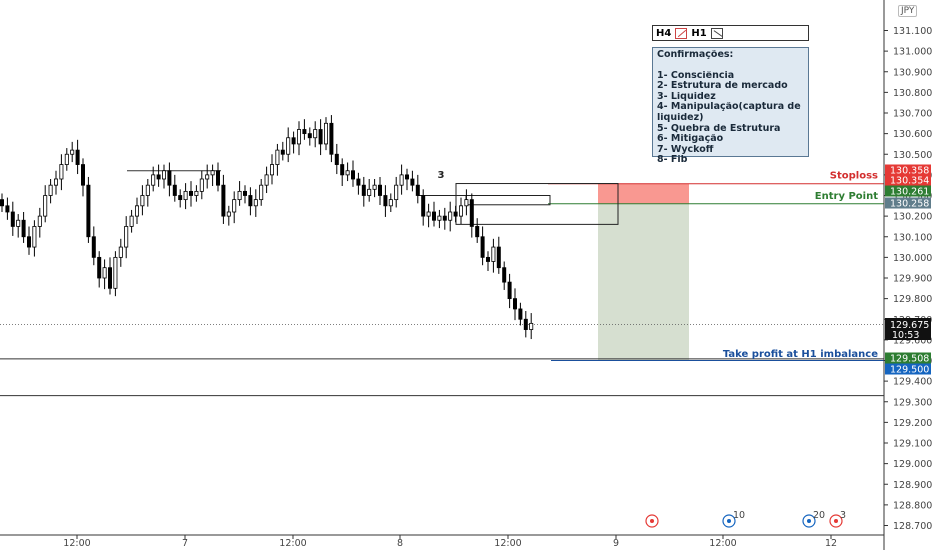 This screenshot has width=932, height=550. I want to click on y-tick-label: 130.800, so click(912, 93).